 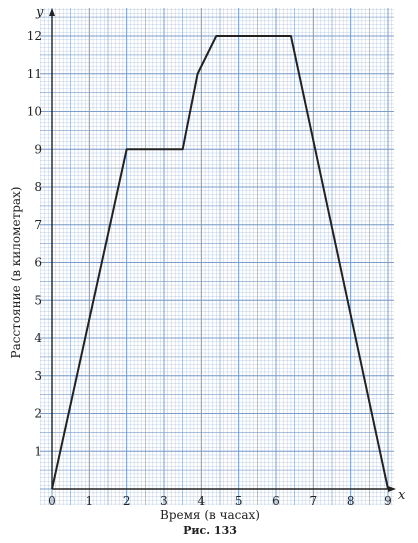 I want to click on y-tick-label: 3, so click(x=38, y=376).